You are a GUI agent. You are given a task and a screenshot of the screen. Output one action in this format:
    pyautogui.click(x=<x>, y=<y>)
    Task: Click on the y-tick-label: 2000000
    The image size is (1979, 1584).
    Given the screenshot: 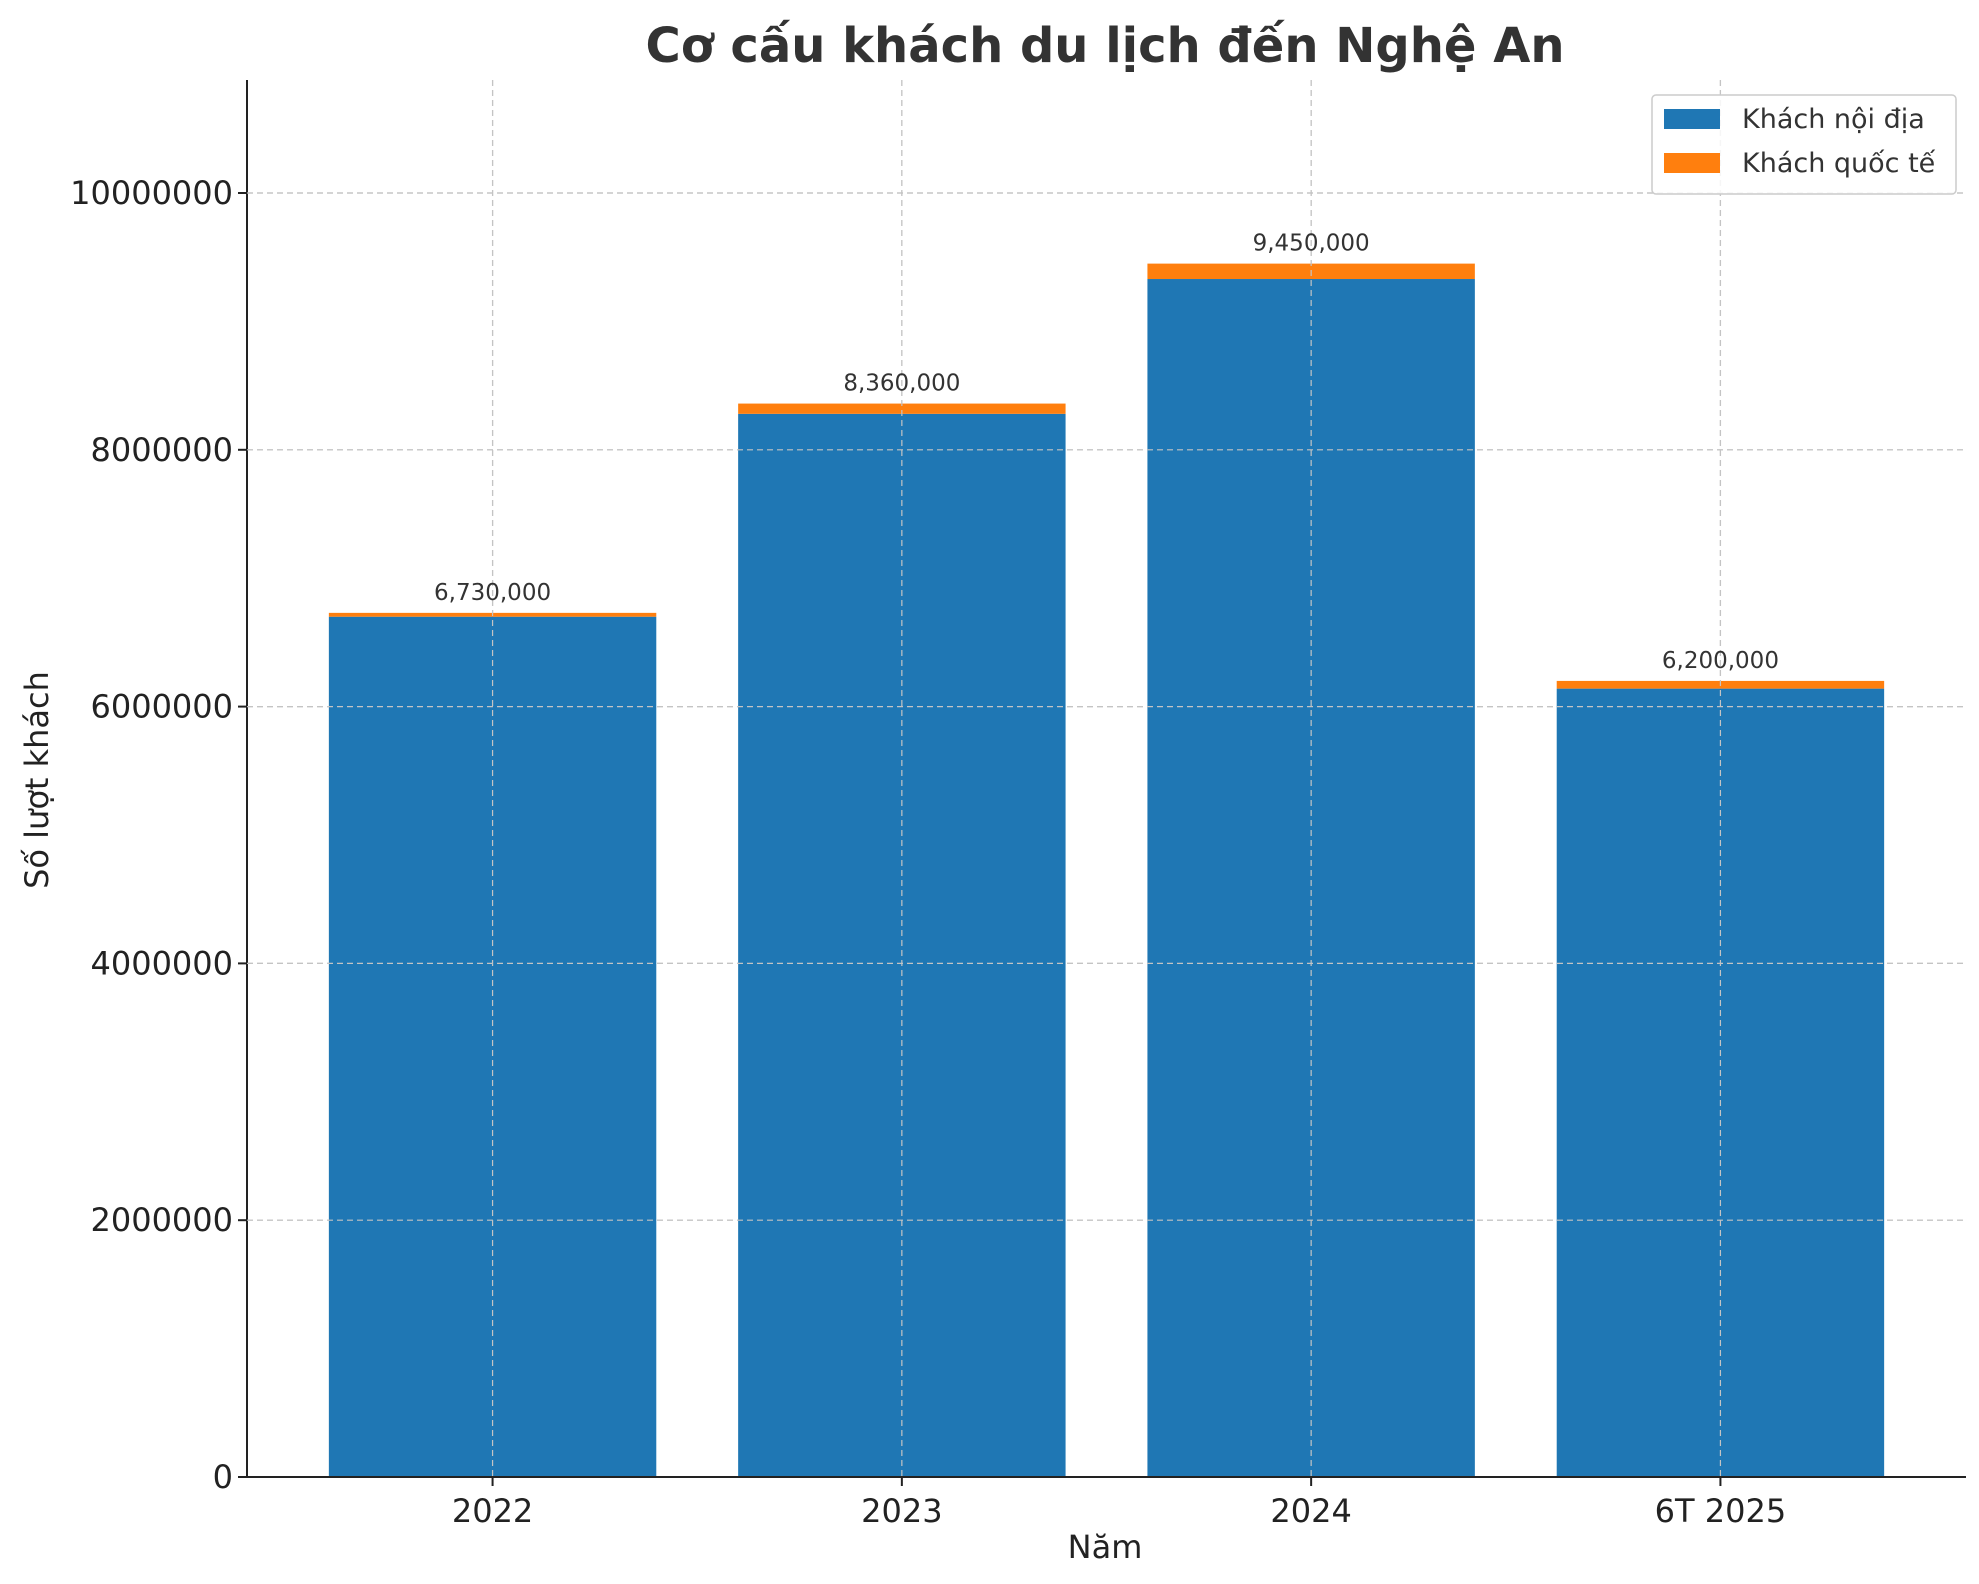 What is the action you would take?
    pyautogui.click(x=161, y=1220)
    